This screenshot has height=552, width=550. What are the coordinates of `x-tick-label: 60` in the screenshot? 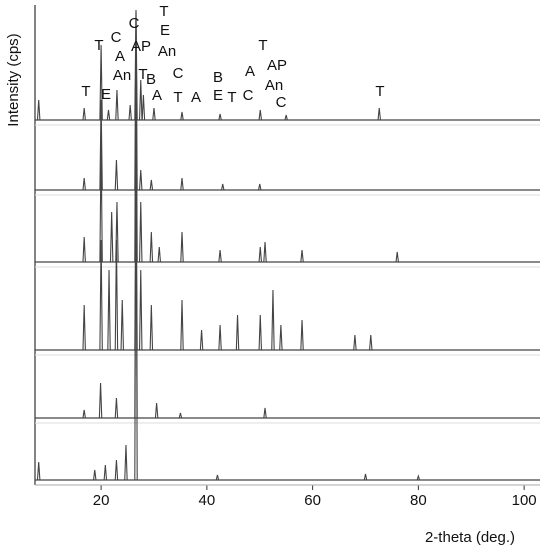 It's located at (312, 500).